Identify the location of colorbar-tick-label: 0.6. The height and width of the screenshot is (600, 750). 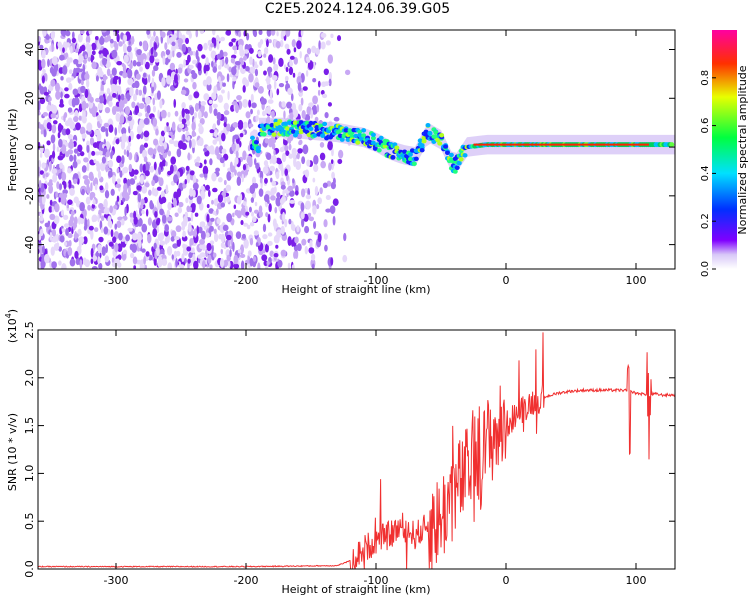
(705, 126).